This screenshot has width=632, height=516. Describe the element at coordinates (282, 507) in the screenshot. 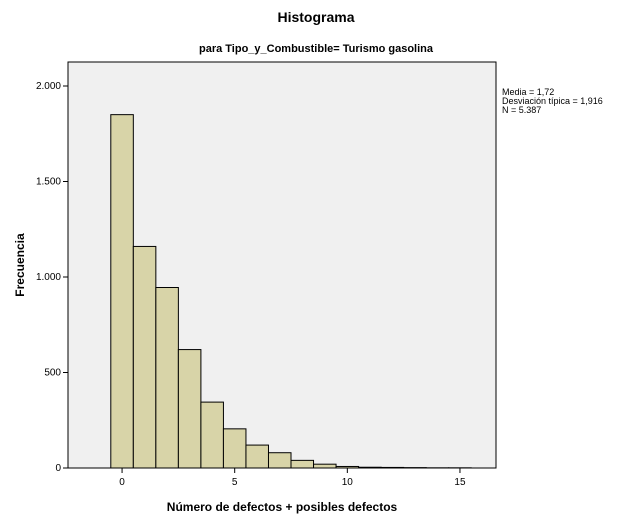

I see `x-axis-title: Número de defectos + posibles defectos` at that location.